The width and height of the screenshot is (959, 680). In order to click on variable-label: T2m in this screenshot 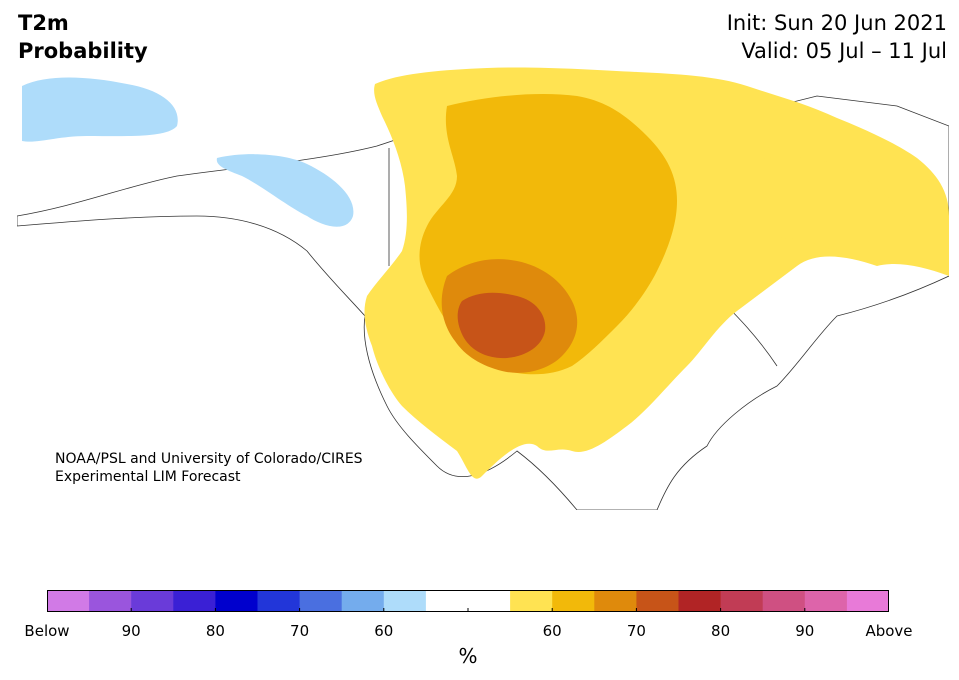, I will do `click(43, 23)`.